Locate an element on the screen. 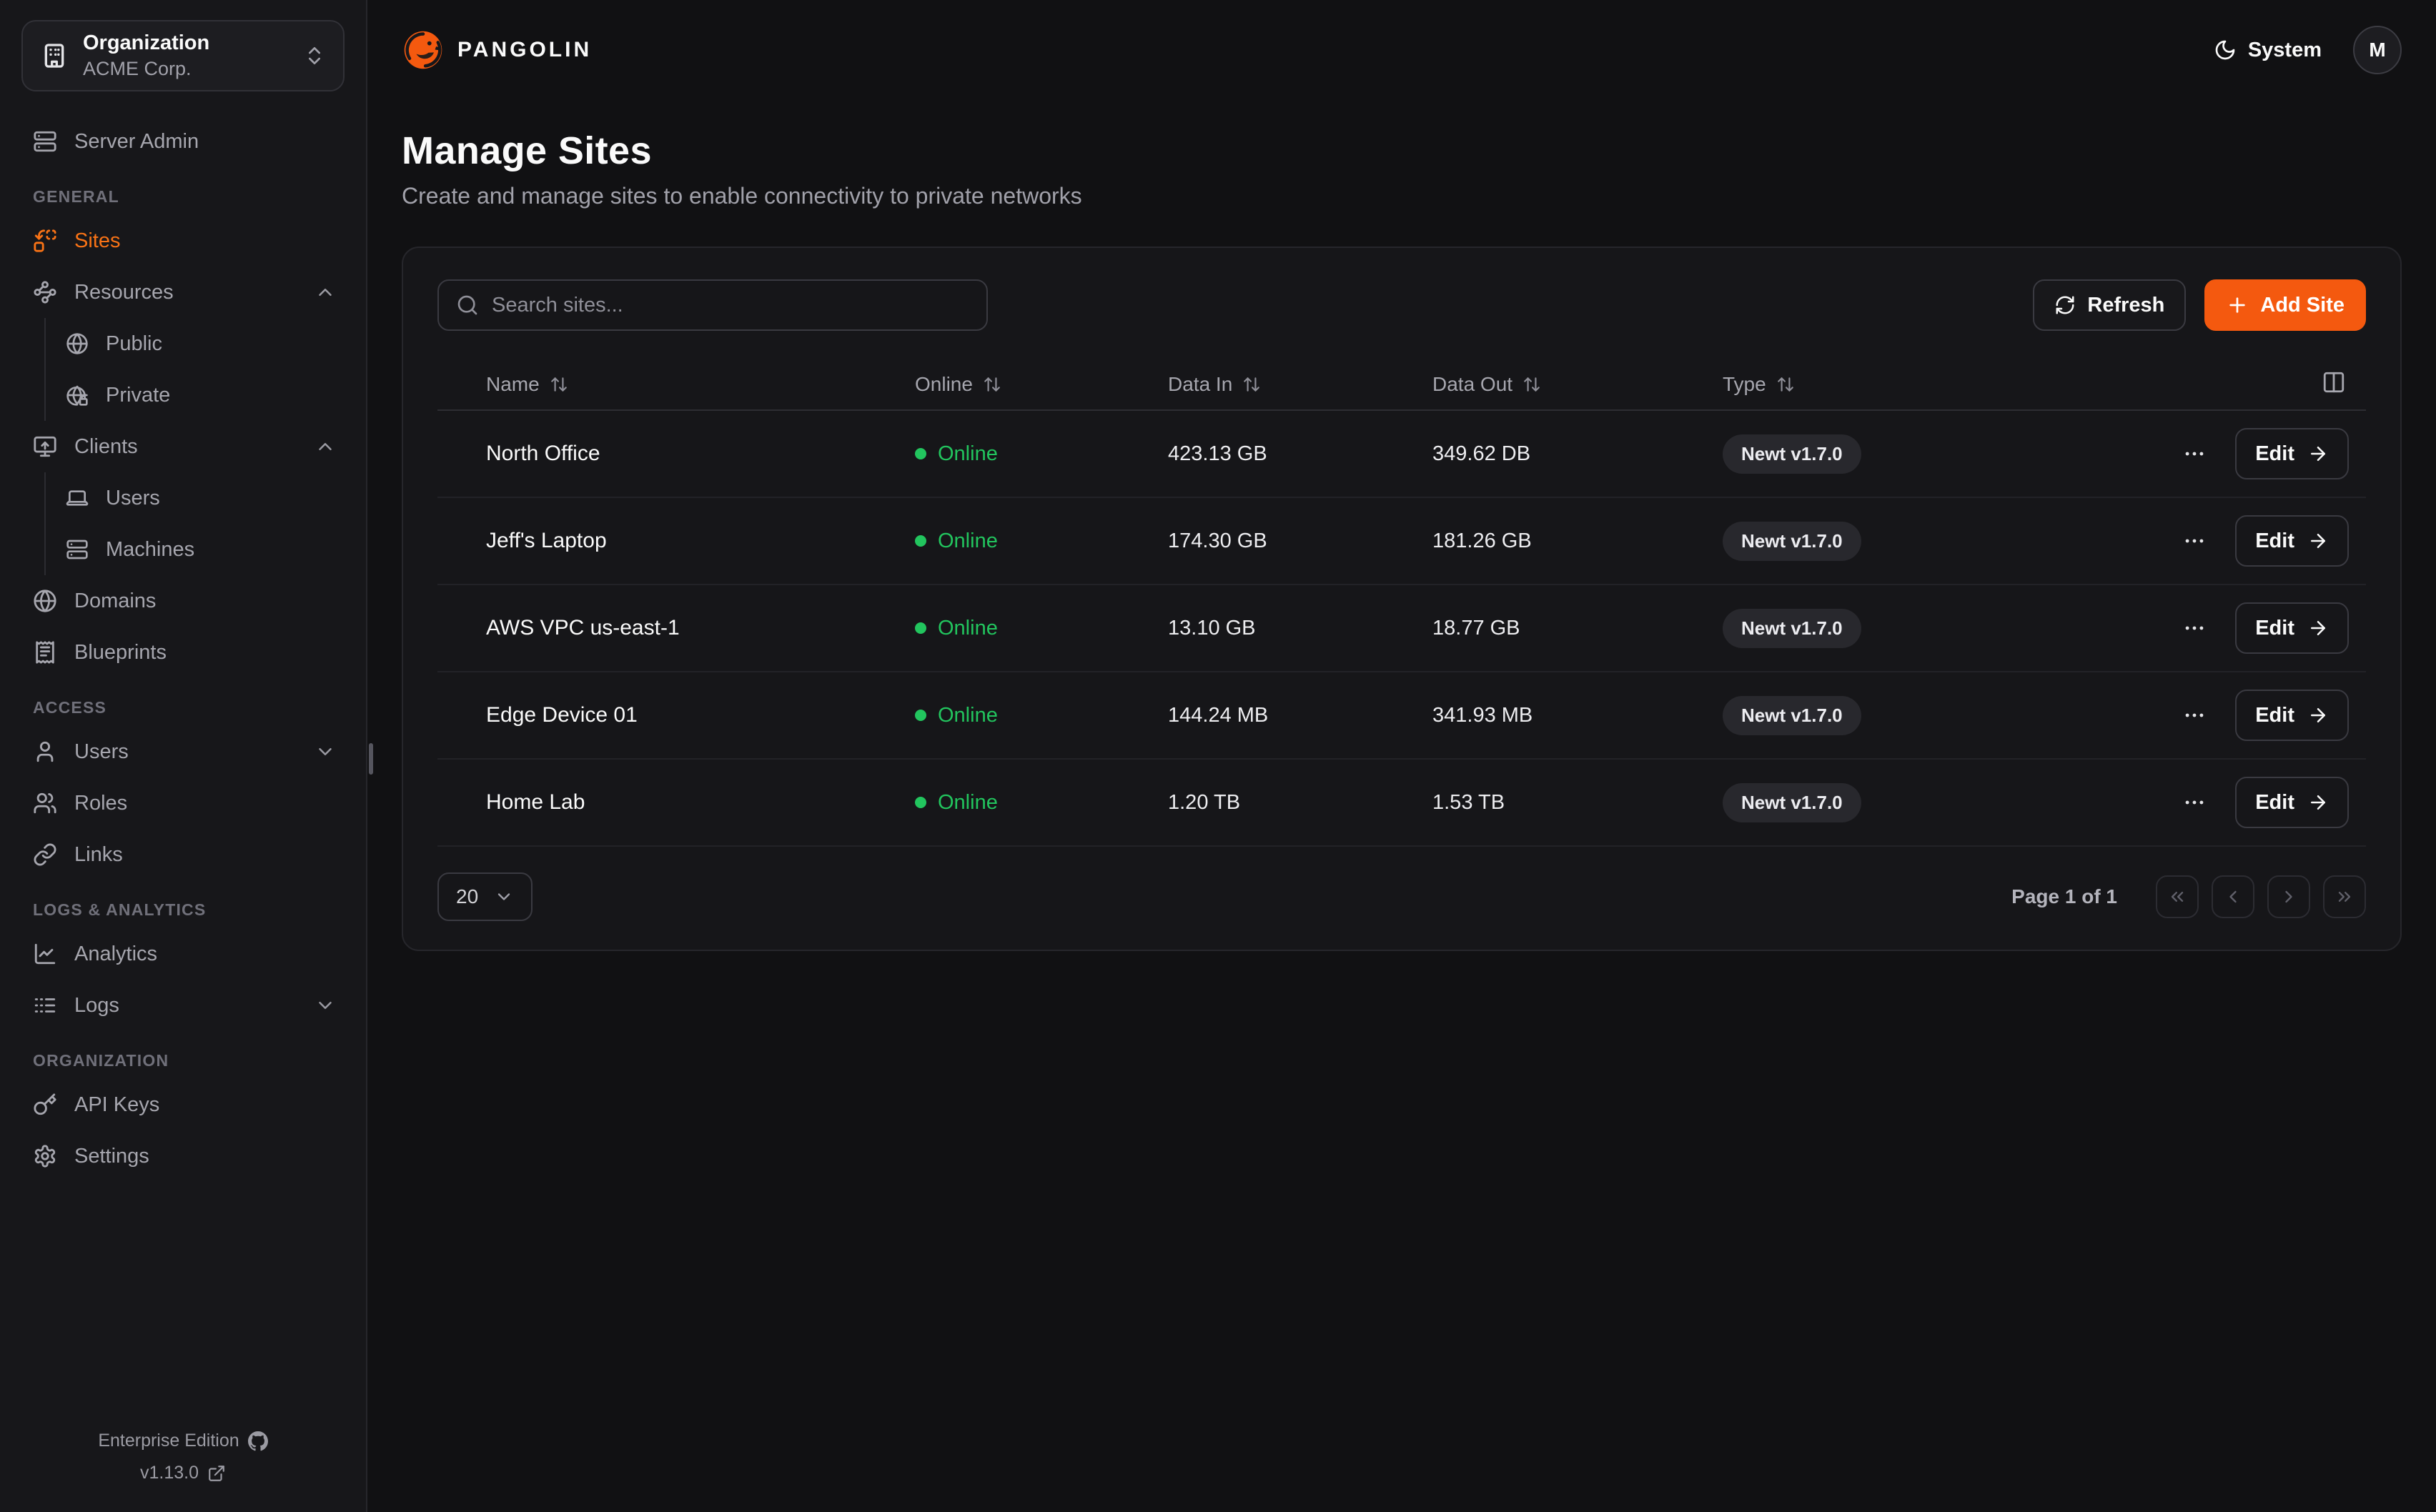 Image resolution: width=2436 pixels, height=1512 pixels. sidebar-resize-handle is located at coordinates (371, 759).